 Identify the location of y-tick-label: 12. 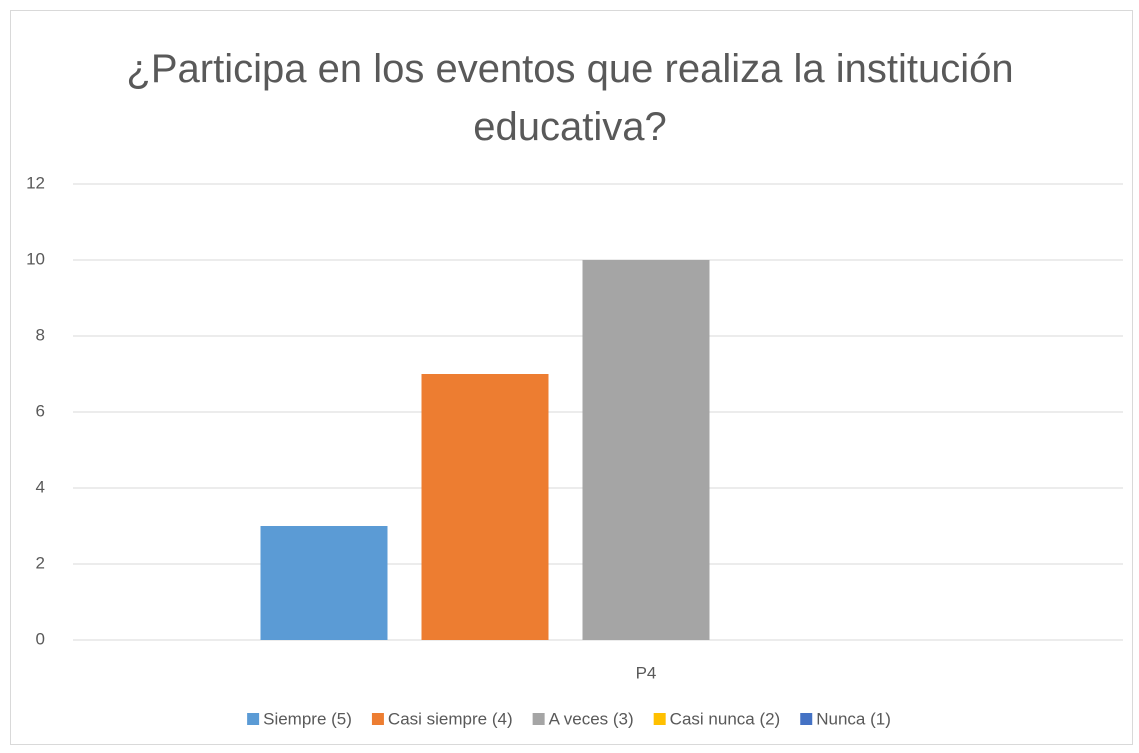
(35, 182).